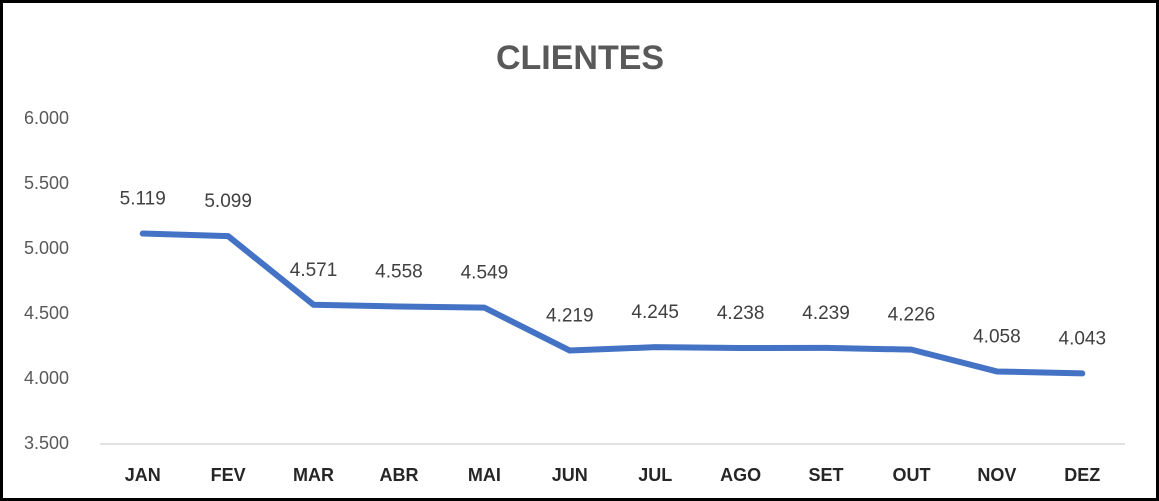 This screenshot has width=1159, height=501. Describe the element at coordinates (46, 183) in the screenshot. I see `y-tick-label: 5.500` at that location.